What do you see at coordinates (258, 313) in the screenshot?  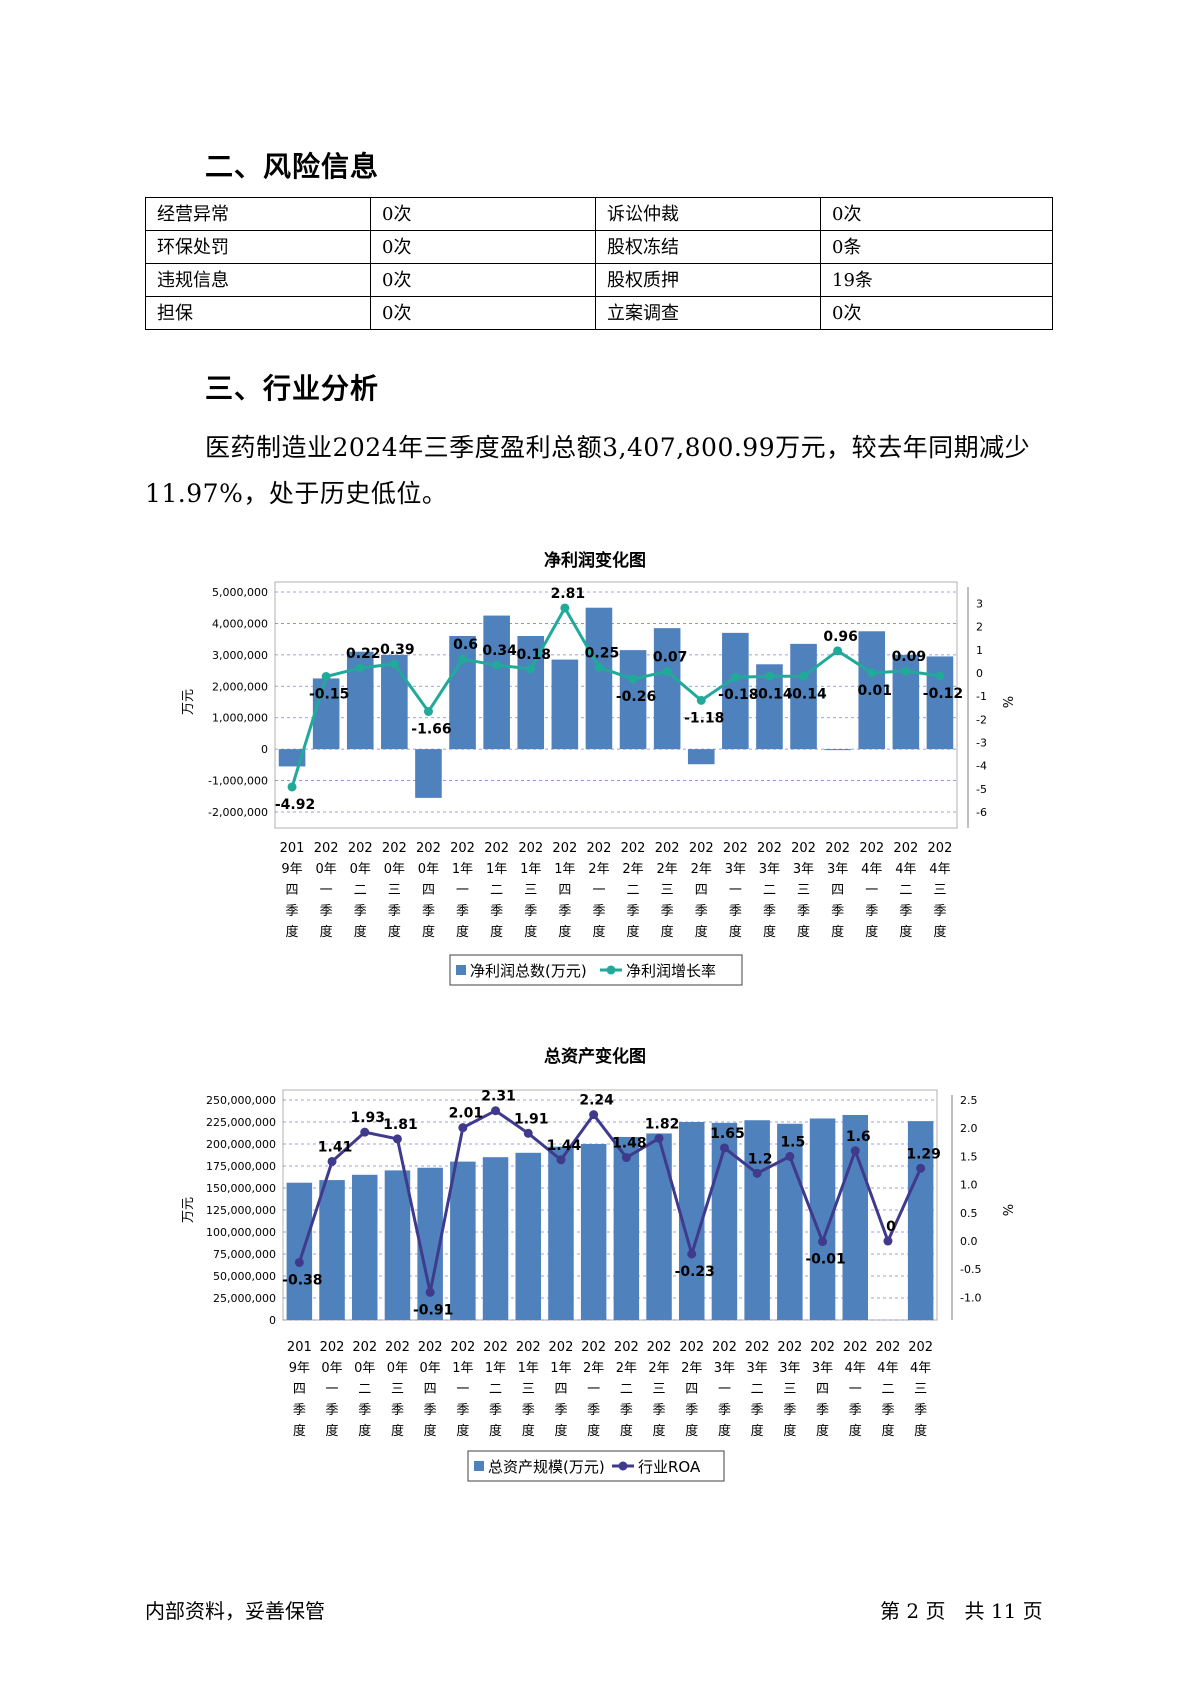 I see `table-cell: 担保` at bounding box center [258, 313].